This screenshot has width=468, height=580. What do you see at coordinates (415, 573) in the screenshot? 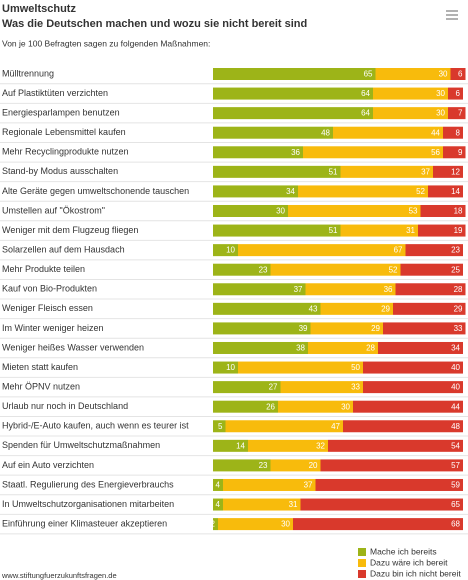
I see `legend-label: Dazu bin ich nicht bereit` at bounding box center [415, 573].